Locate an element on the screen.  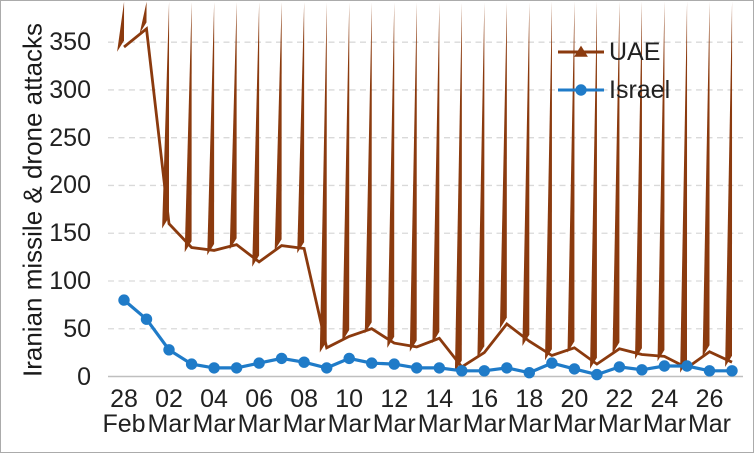
legend-circle-icon is located at coordinates (581, 90).